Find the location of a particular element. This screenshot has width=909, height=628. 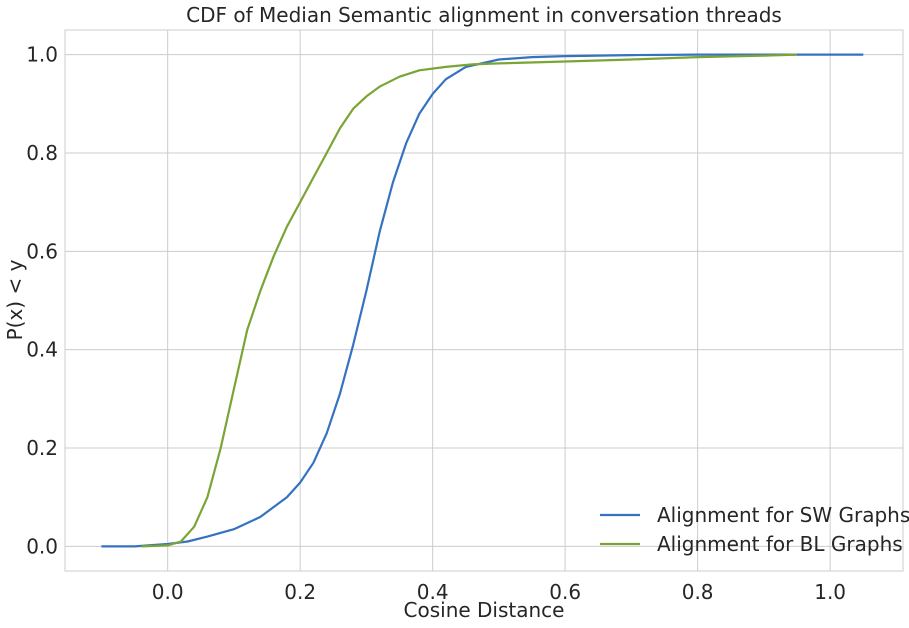

y-tick-label: 0.2 is located at coordinates (42, 448).